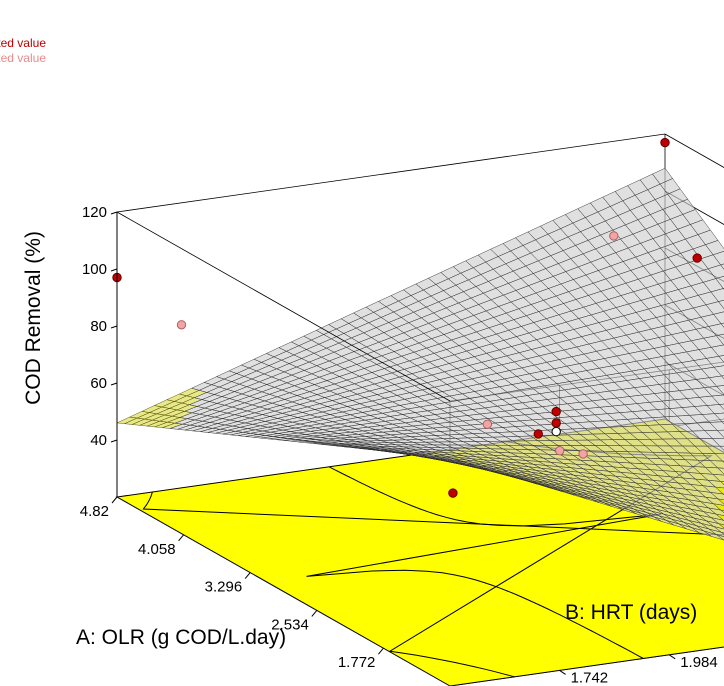 This screenshot has width=724, height=686. Describe the element at coordinates (290, 624) in the screenshot. I see `x-tick-label: 2.534` at that location.